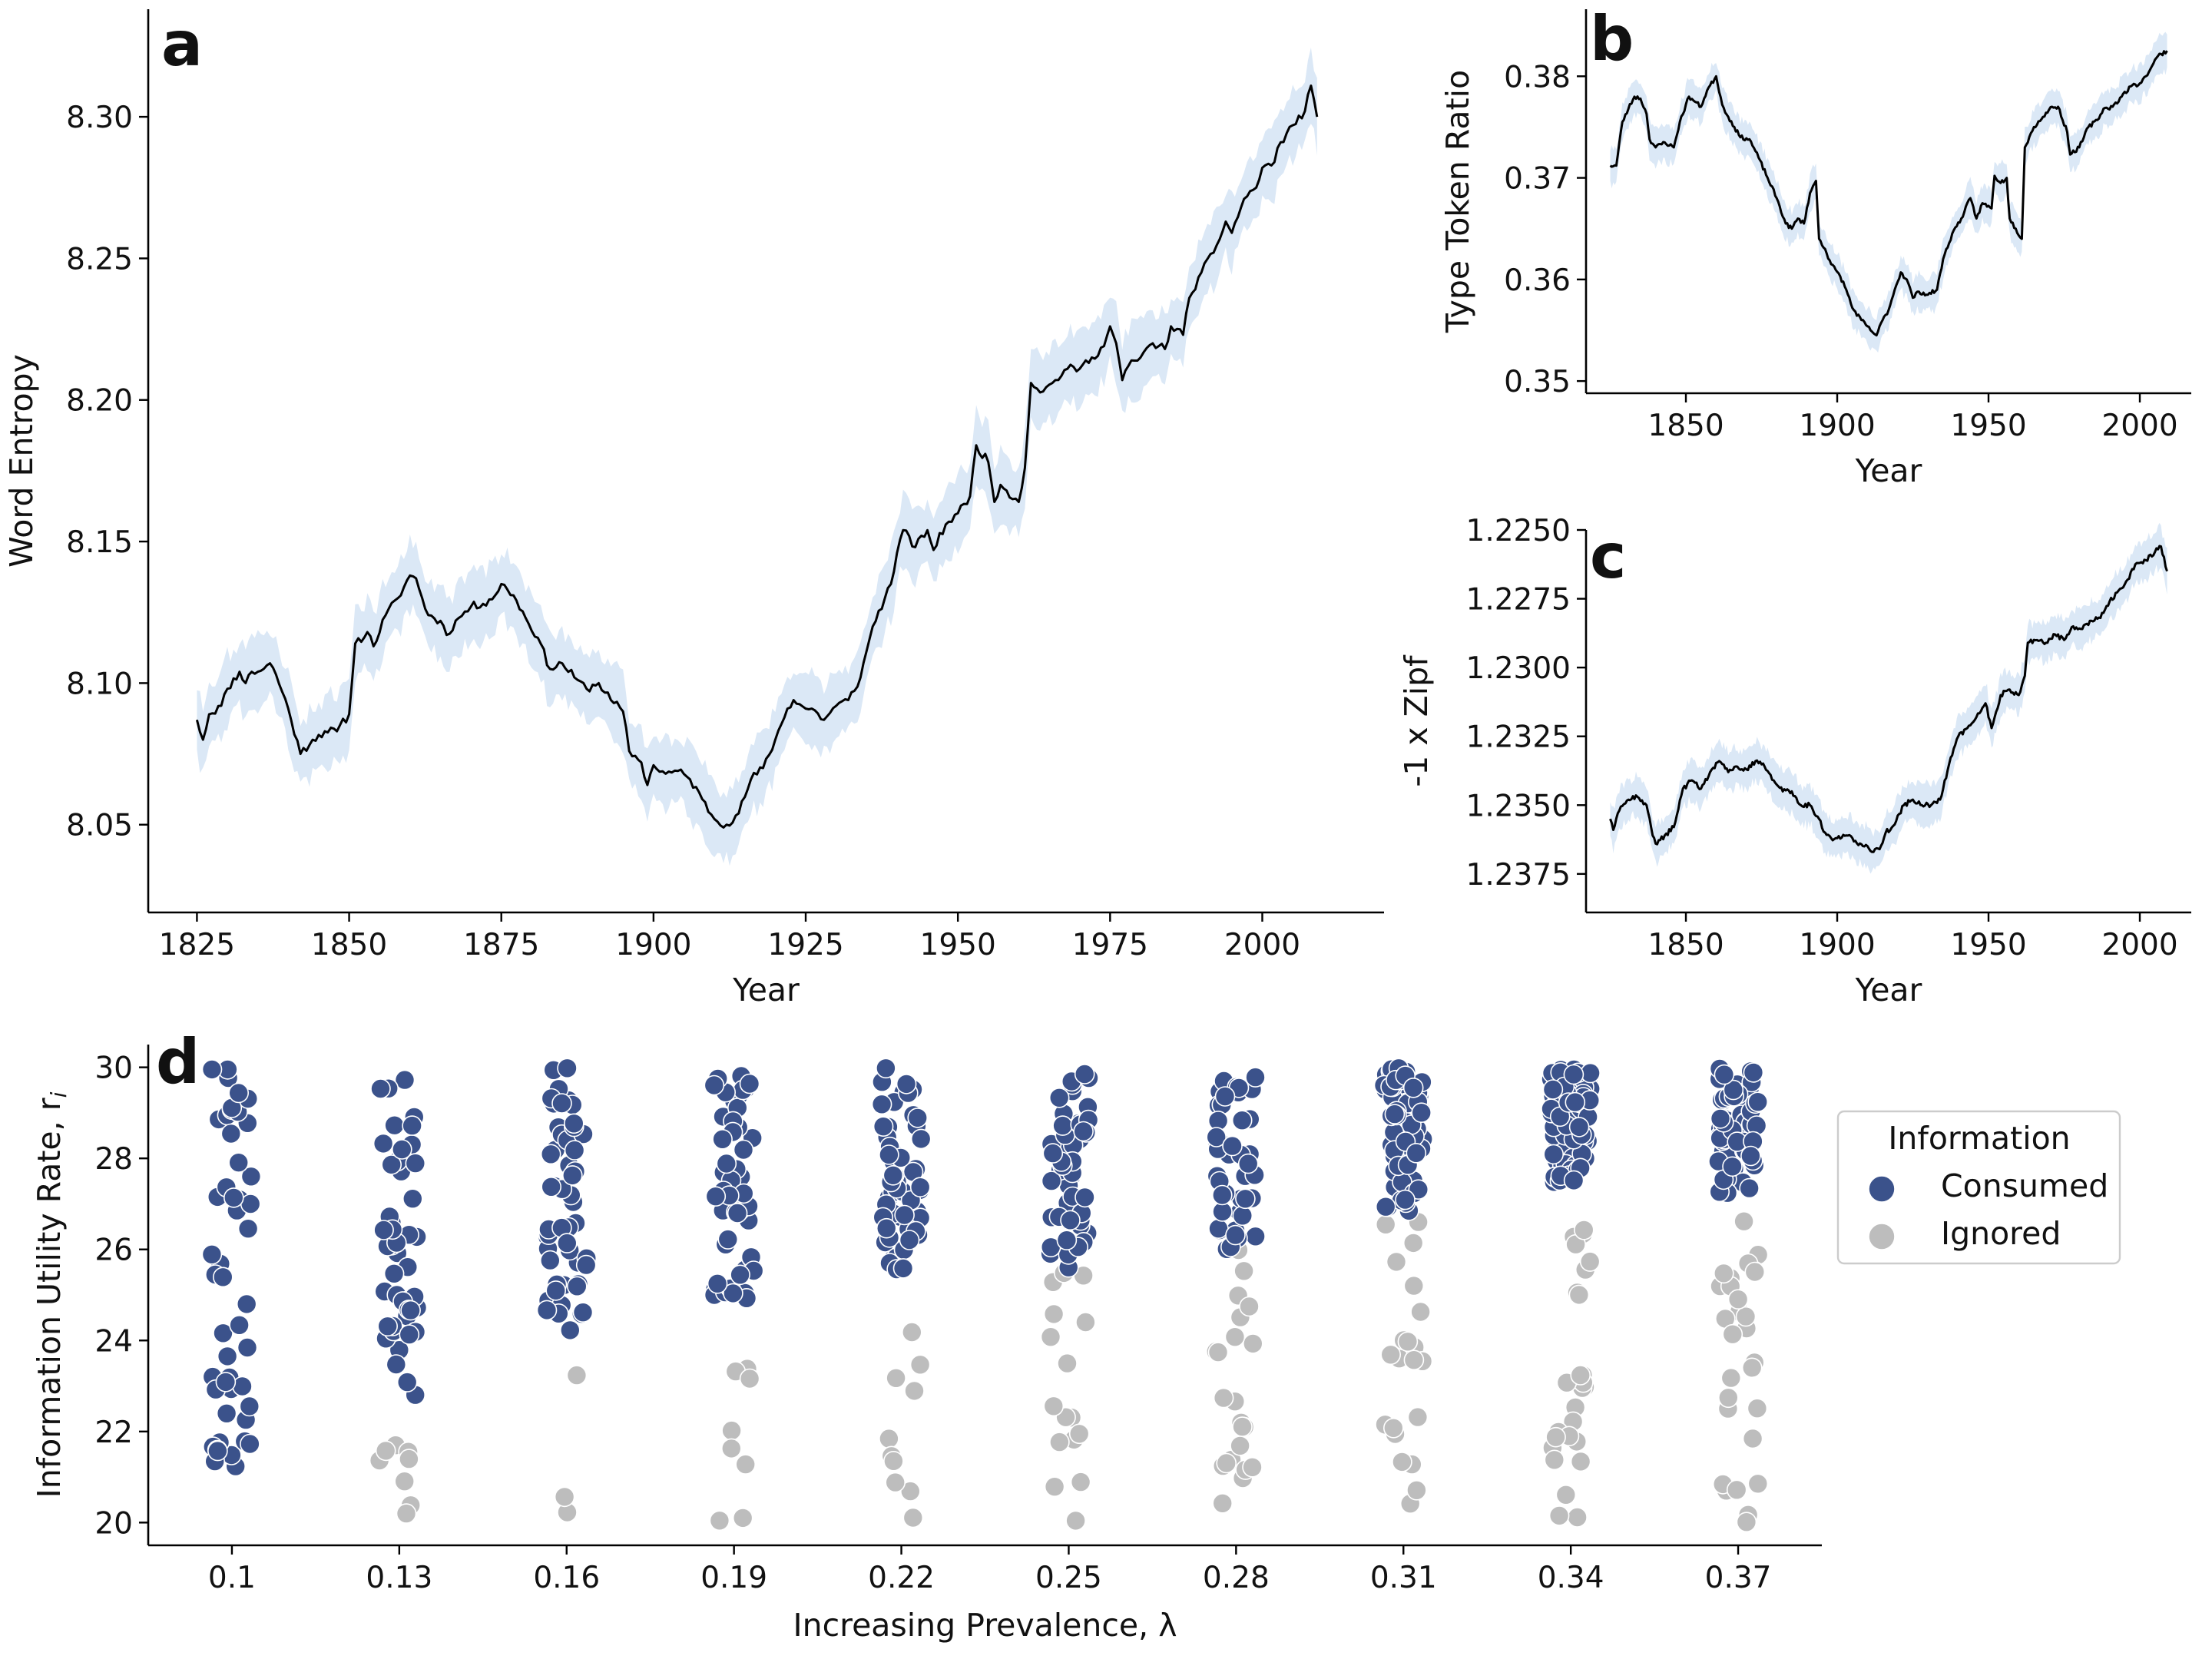 The width and height of the screenshot is (2212, 1659). Describe the element at coordinates (1612, 39) in the screenshot. I see `panel-label-b: b` at that location.